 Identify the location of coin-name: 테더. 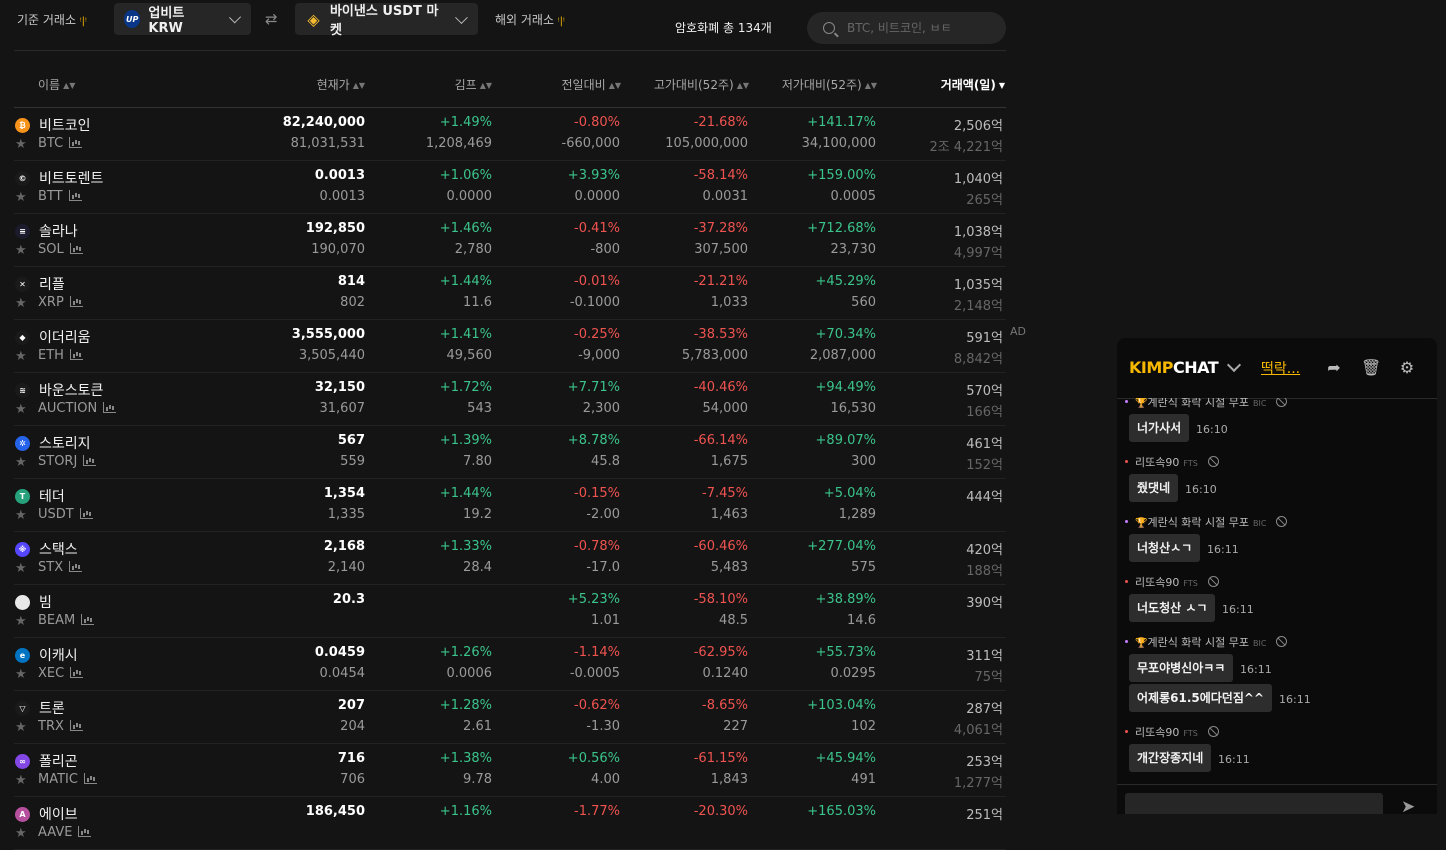
(52, 497).